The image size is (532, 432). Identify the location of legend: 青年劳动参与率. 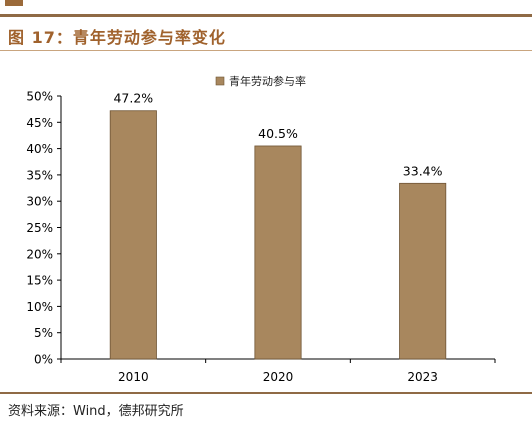
(260, 81).